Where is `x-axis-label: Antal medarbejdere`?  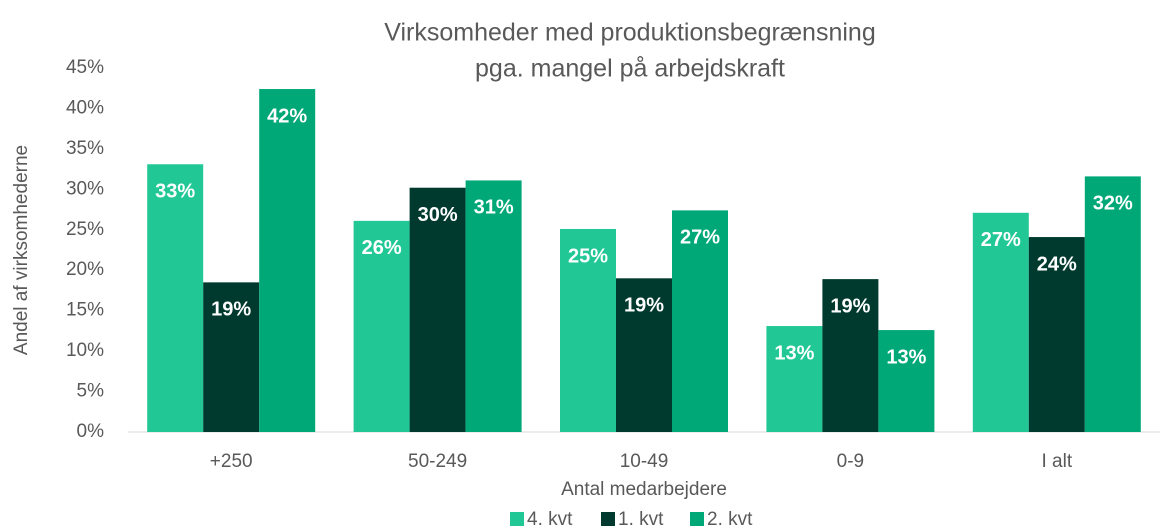 x-axis-label: Antal medarbejdere is located at coordinates (644, 489).